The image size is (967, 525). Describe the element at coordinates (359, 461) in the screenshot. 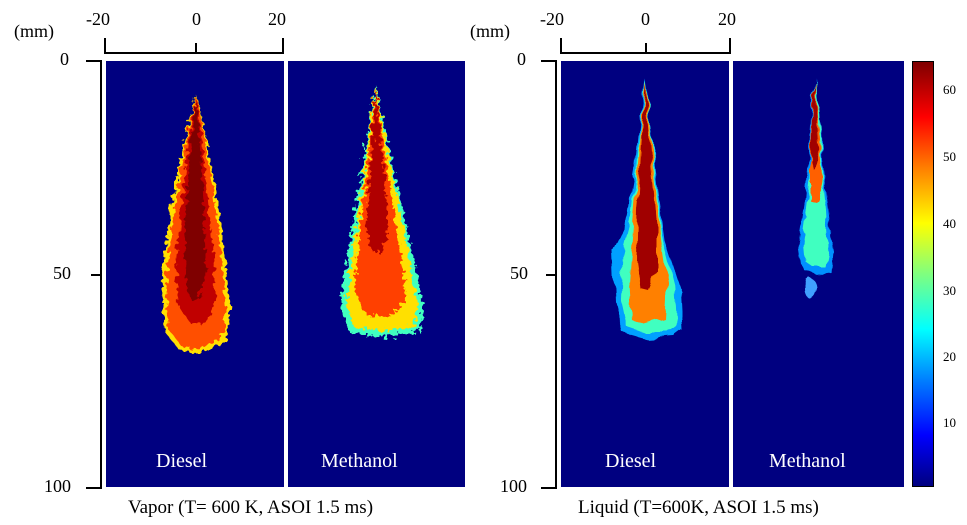

I see `vapor-methanol-label: Methanol` at that location.